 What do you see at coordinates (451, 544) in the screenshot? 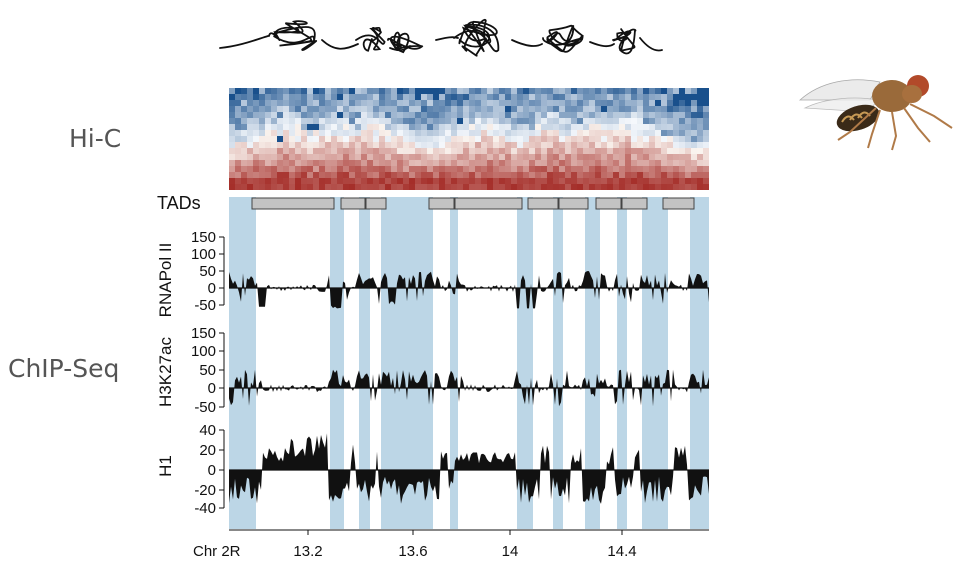
I see `x-axis: Chr 2R 13.2 13.6 14 14.4` at bounding box center [451, 544].